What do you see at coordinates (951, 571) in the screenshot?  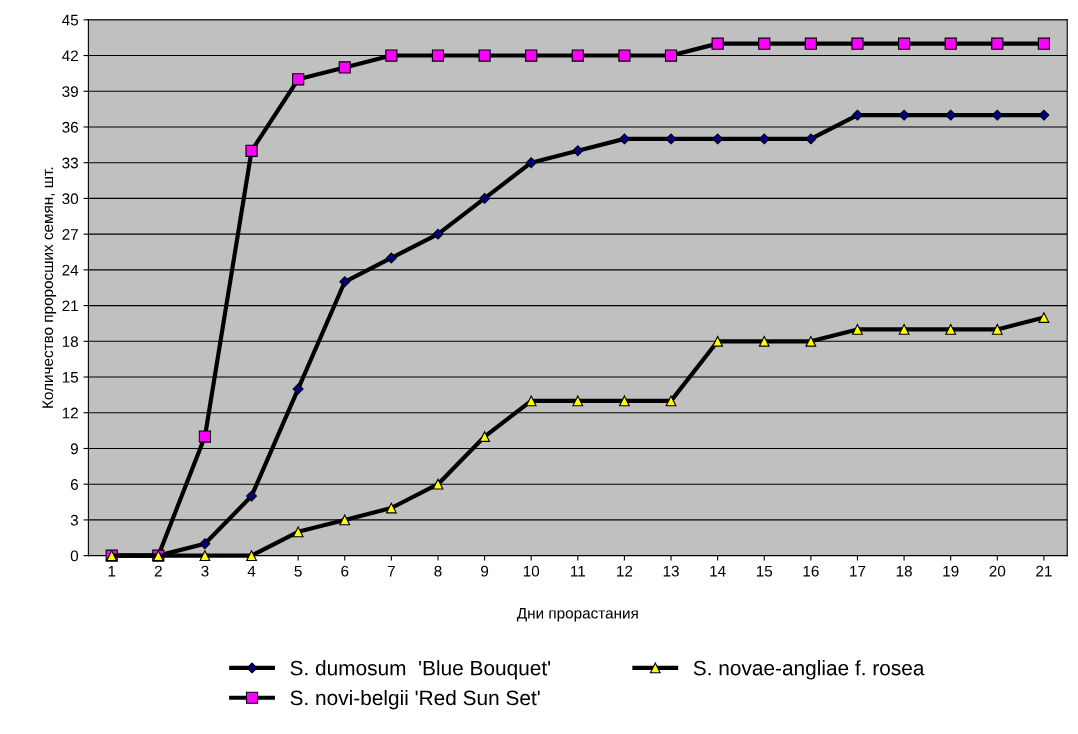 I see `x-tick-label: 19` at bounding box center [951, 571].